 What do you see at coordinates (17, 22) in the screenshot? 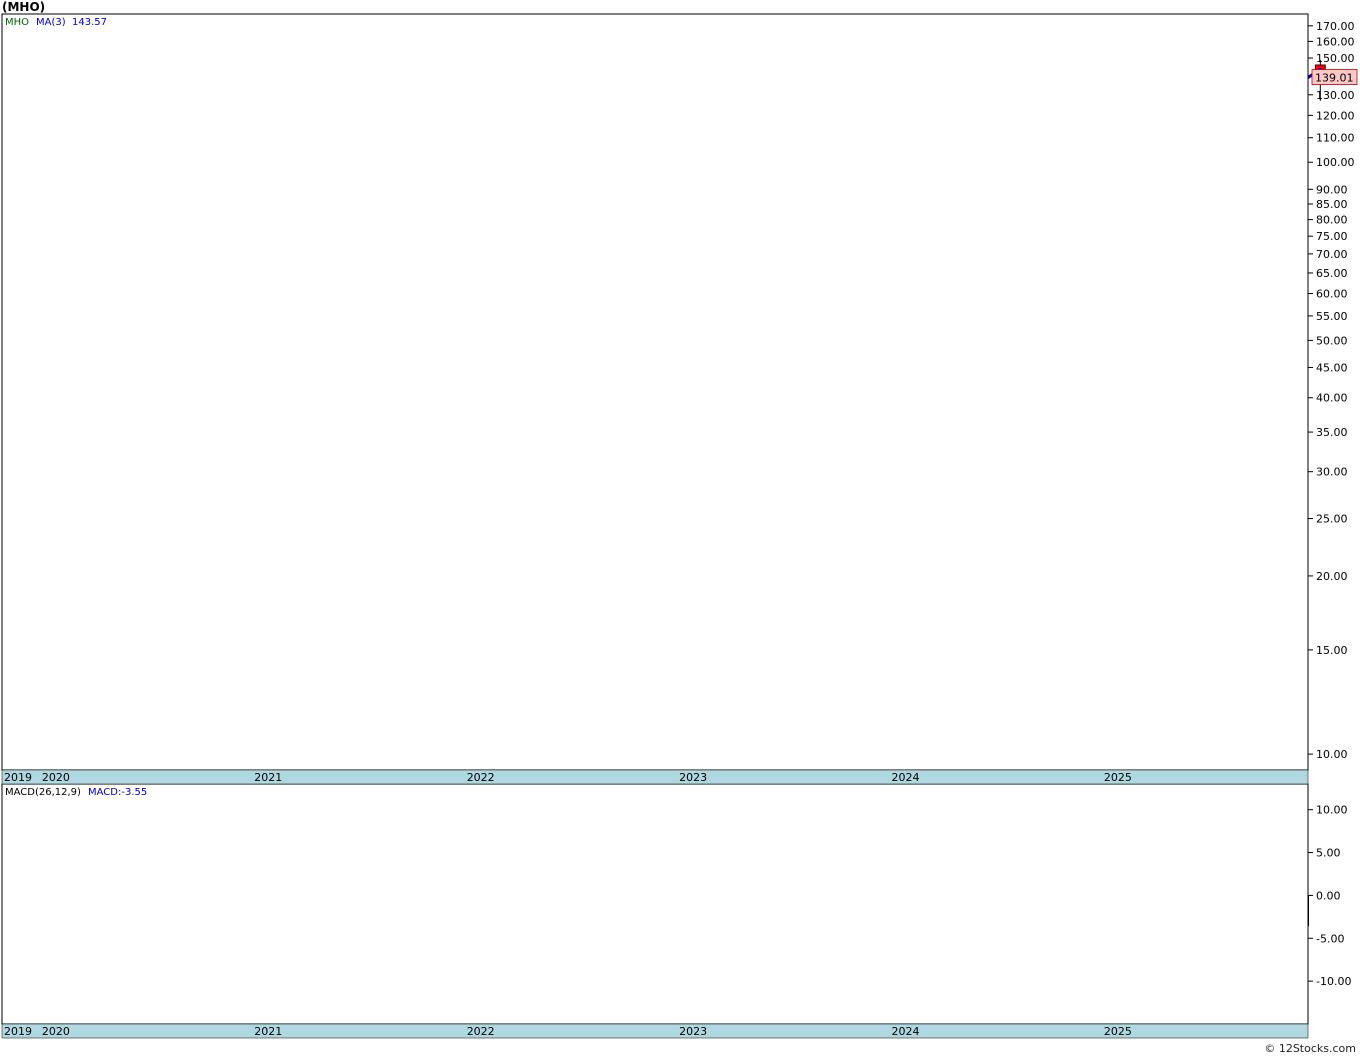
I see `legend-ticker: MHO` at bounding box center [17, 22].